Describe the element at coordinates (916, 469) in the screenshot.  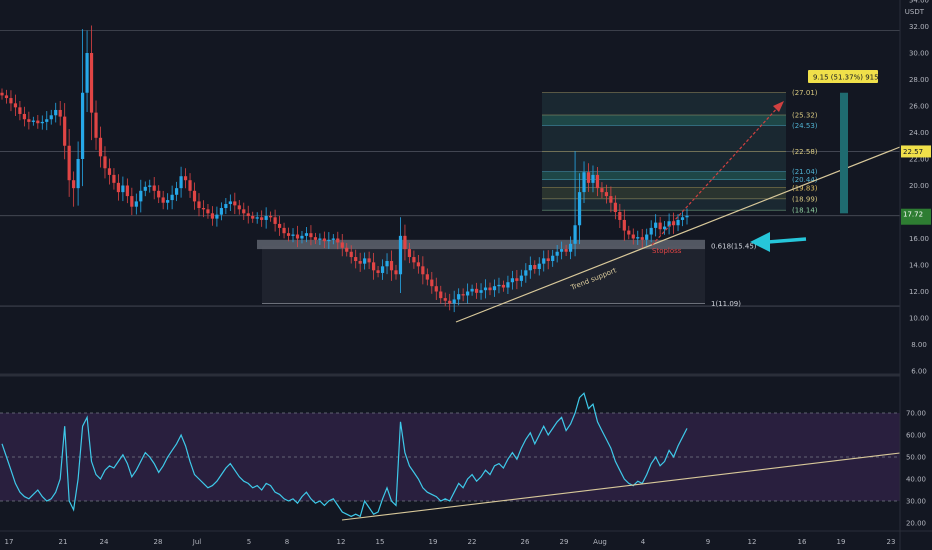
I see `rsi-axis: 20.00 30.00 40.00 50.00 60.00 70.00` at that location.